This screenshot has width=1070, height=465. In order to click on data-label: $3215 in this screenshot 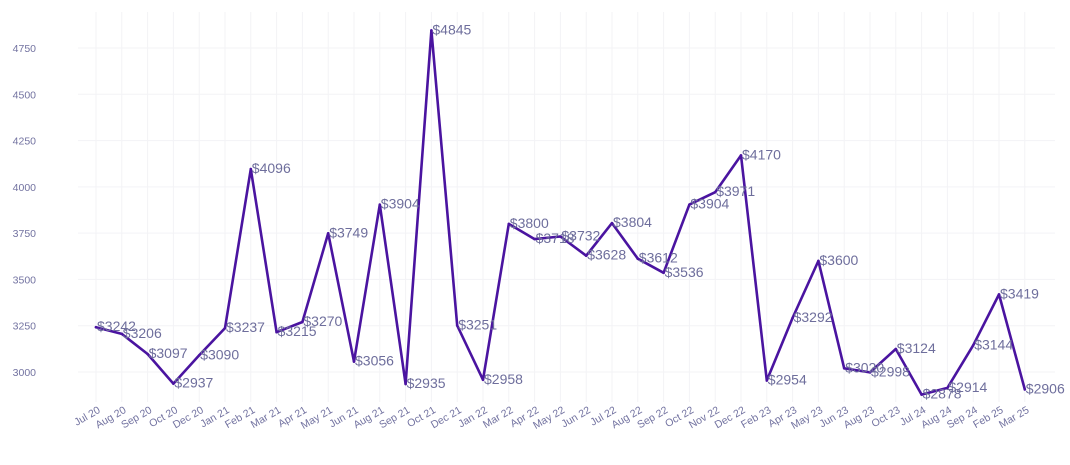, I will do `click(297, 331)`.